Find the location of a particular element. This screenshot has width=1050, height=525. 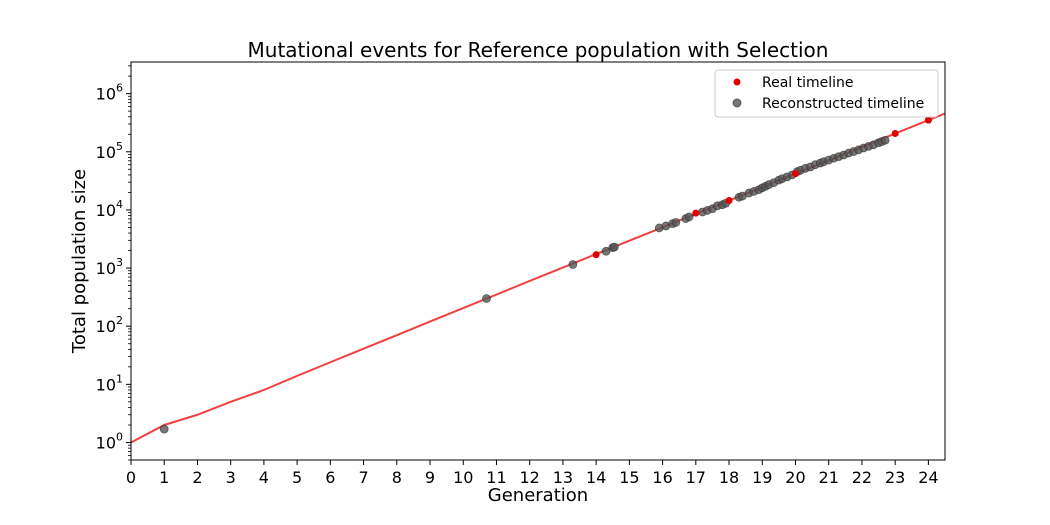

y-tick-label: 10¹ is located at coordinates (109, 383).